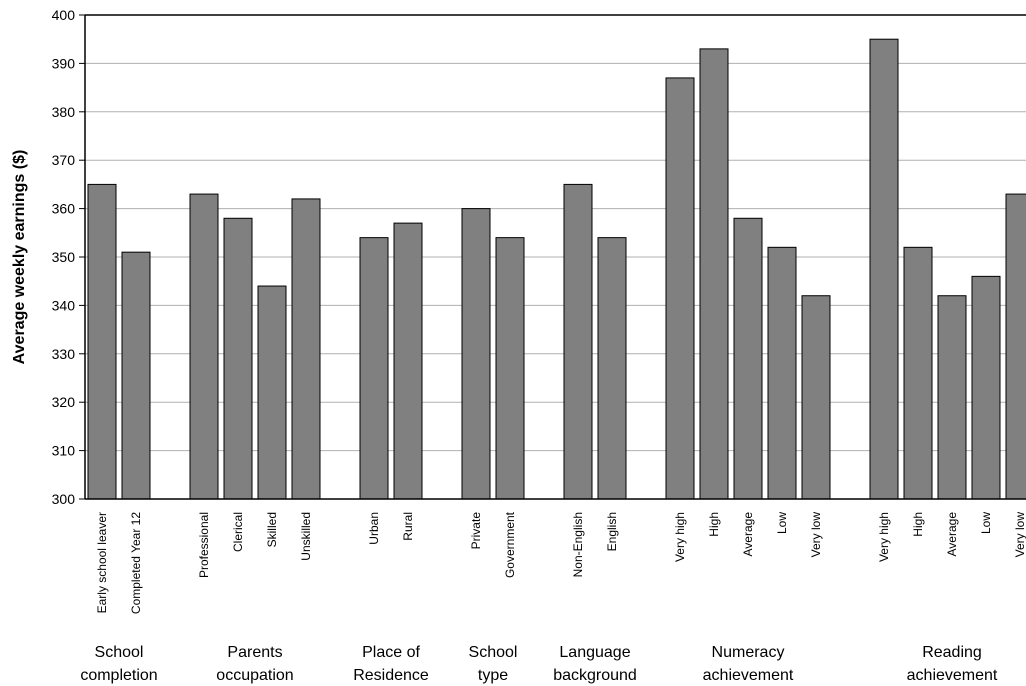 This screenshot has width=1026, height=686. I want to click on y-tick-label: 300, so click(64, 499).